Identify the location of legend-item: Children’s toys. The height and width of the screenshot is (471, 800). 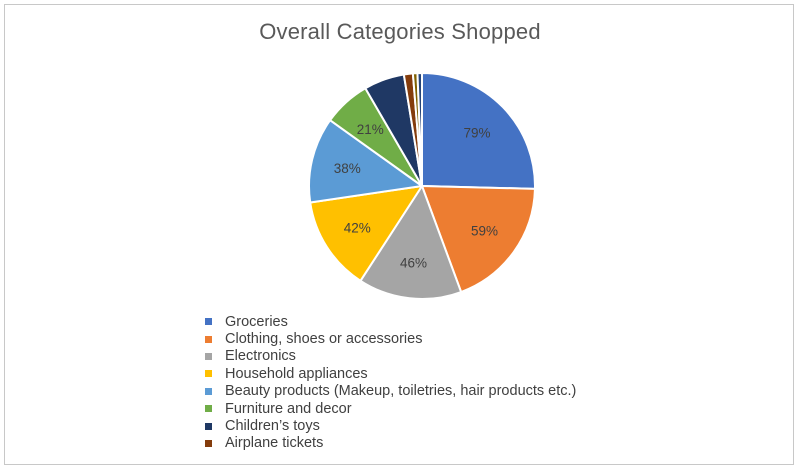
(390, 425).